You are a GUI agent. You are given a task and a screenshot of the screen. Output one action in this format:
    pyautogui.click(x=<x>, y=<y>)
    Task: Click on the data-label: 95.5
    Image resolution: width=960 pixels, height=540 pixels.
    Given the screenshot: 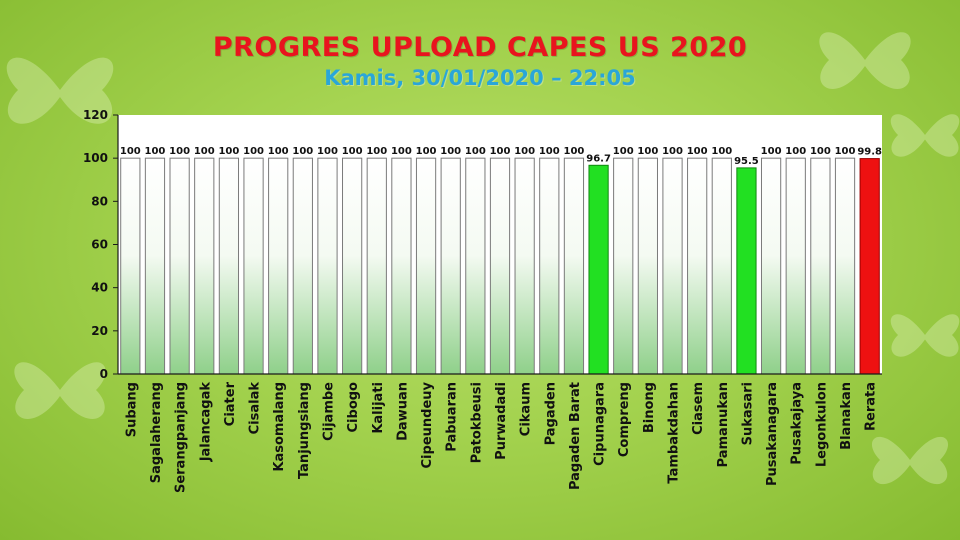 What is the action you would take?
    pyautogui.click(x=746, y=161)
    